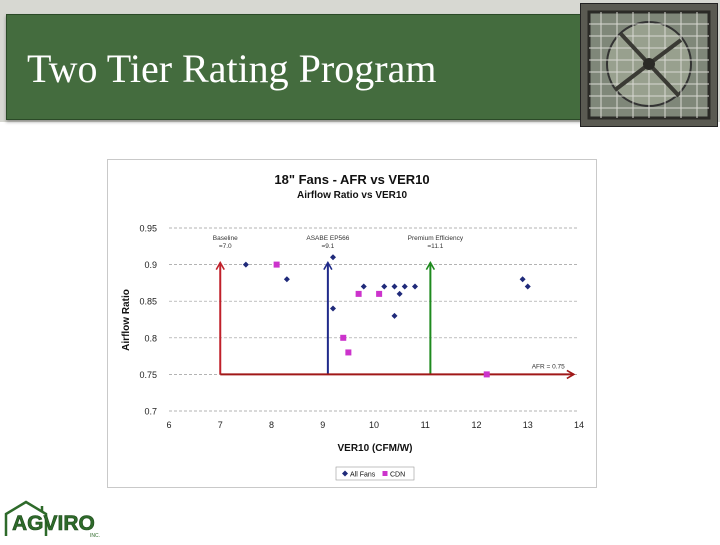 The width and height of the screenshot is (720, 545). Describe the element at coordinates (425, 425) in the screenshot. I see `x-tick-label: 11` at that location.